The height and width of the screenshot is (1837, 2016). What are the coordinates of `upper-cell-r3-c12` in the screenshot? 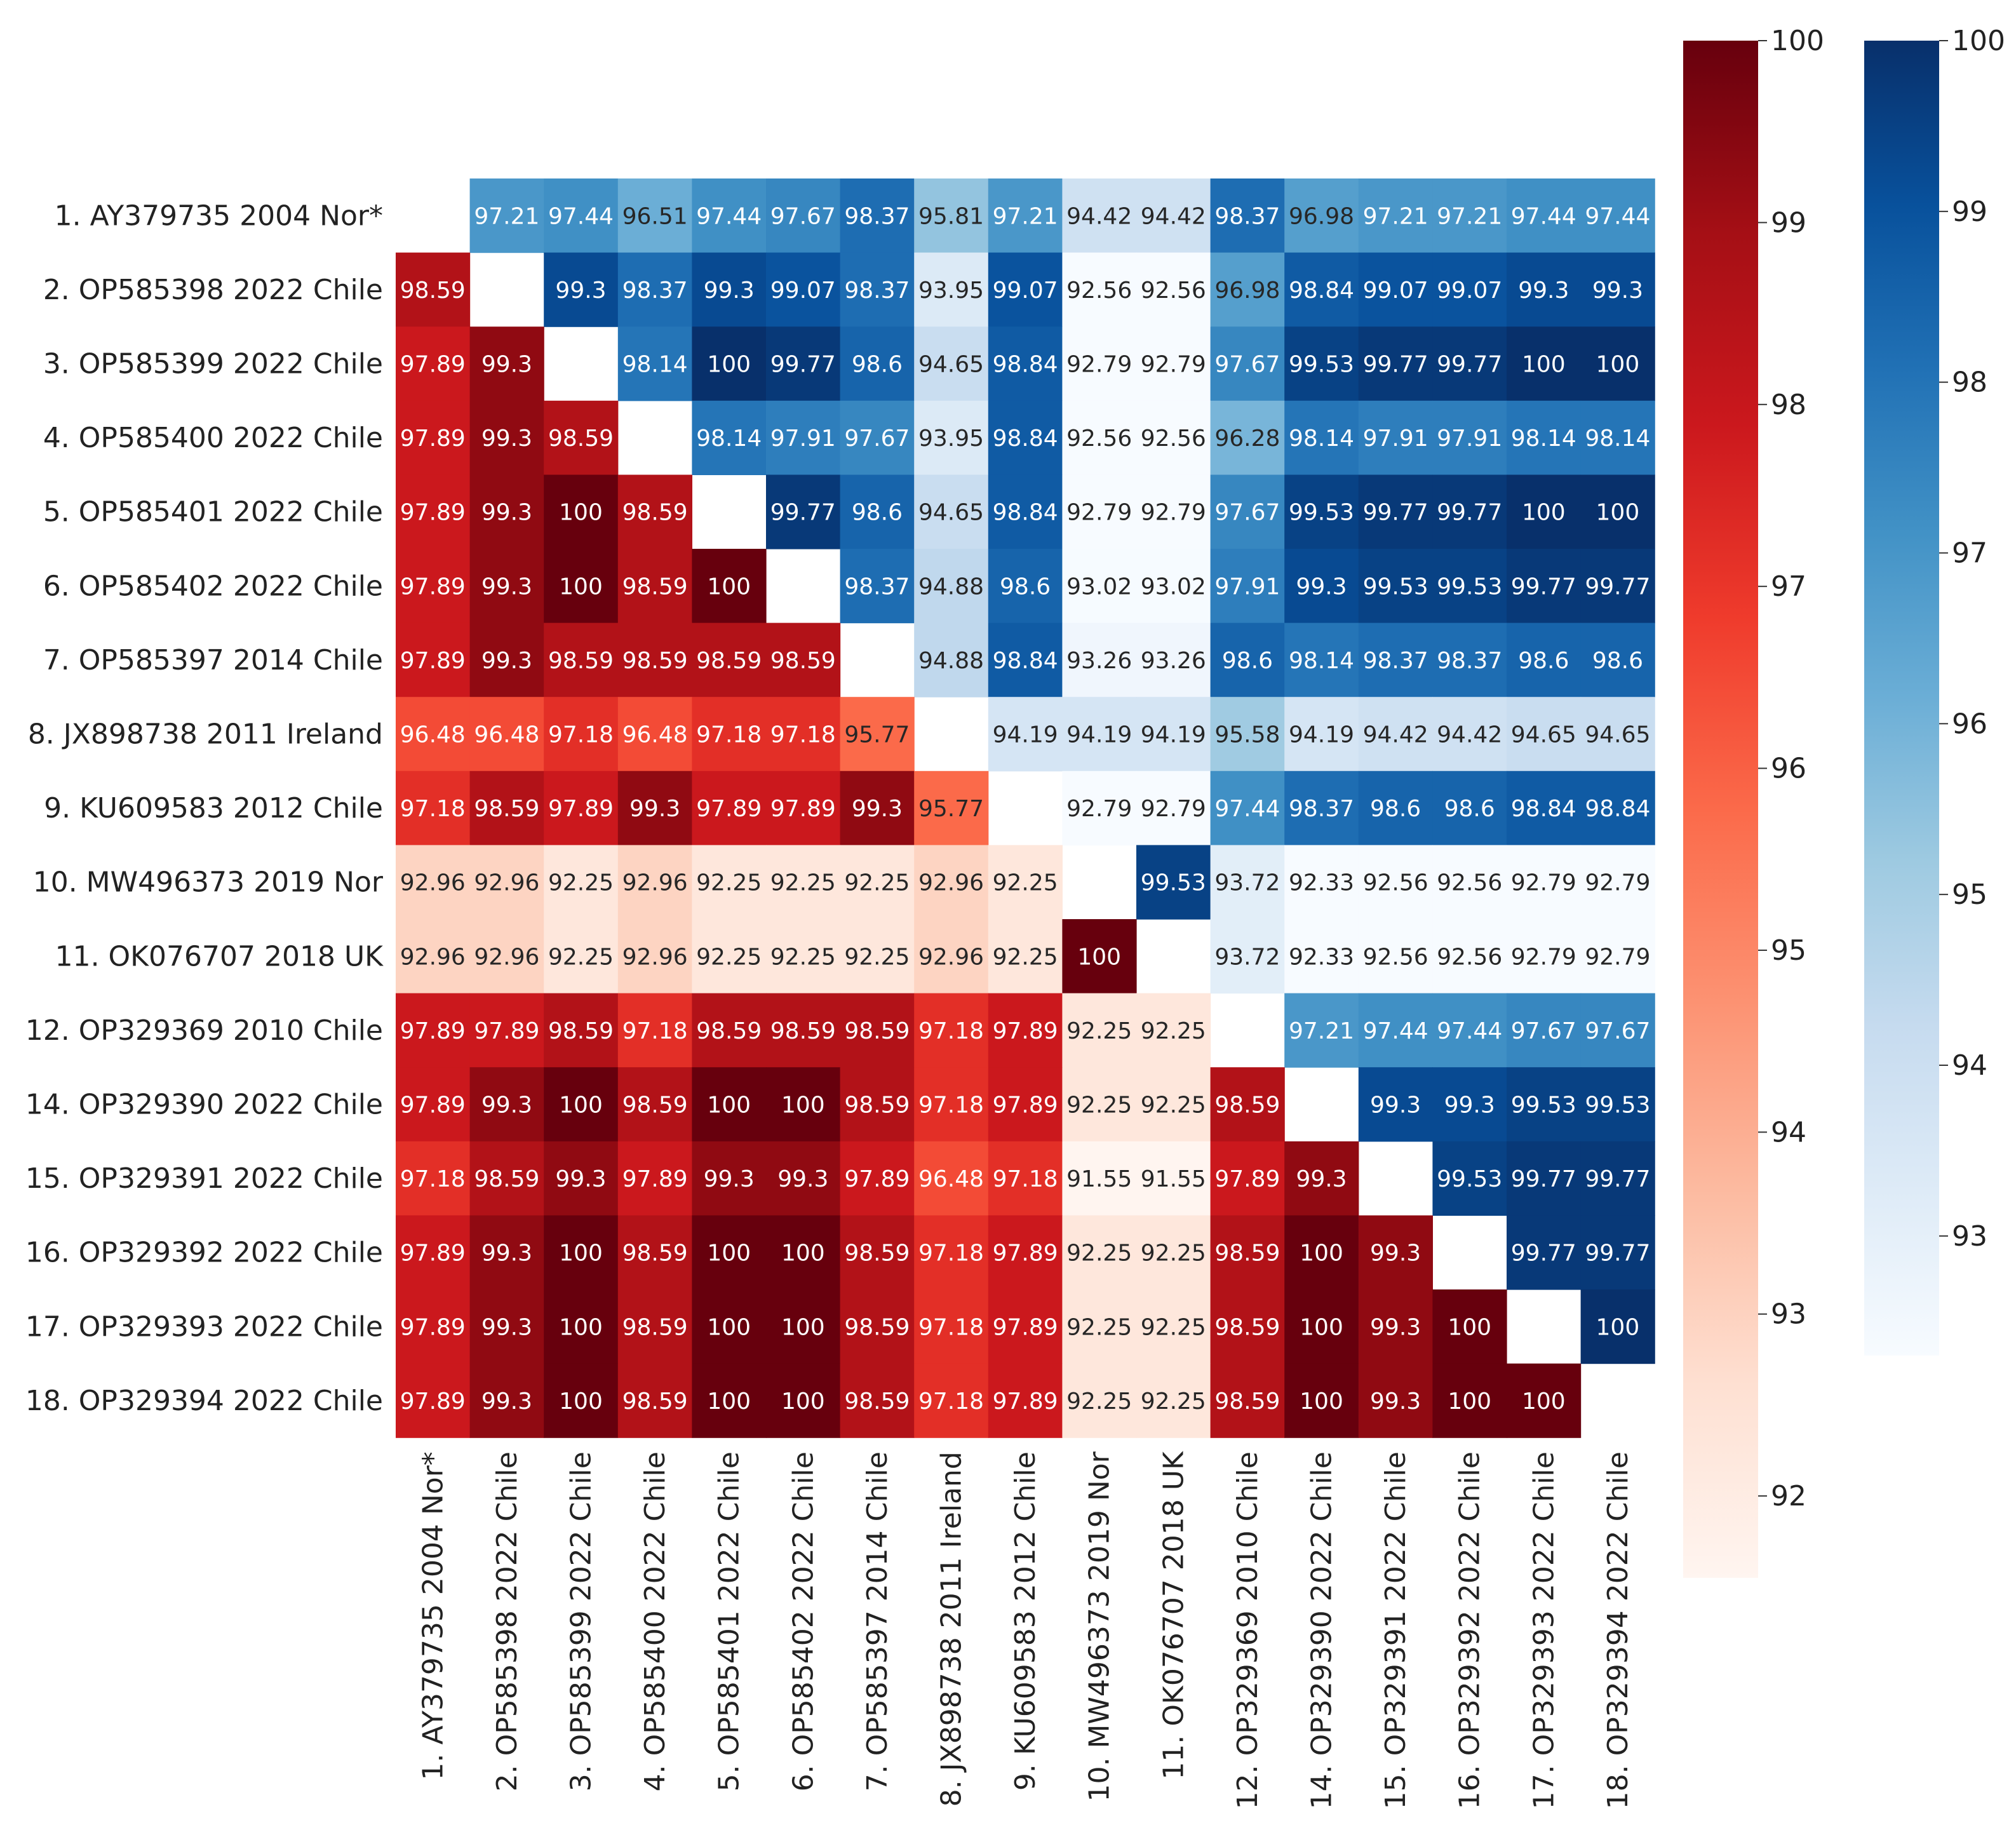 It's located at (1247, 363).